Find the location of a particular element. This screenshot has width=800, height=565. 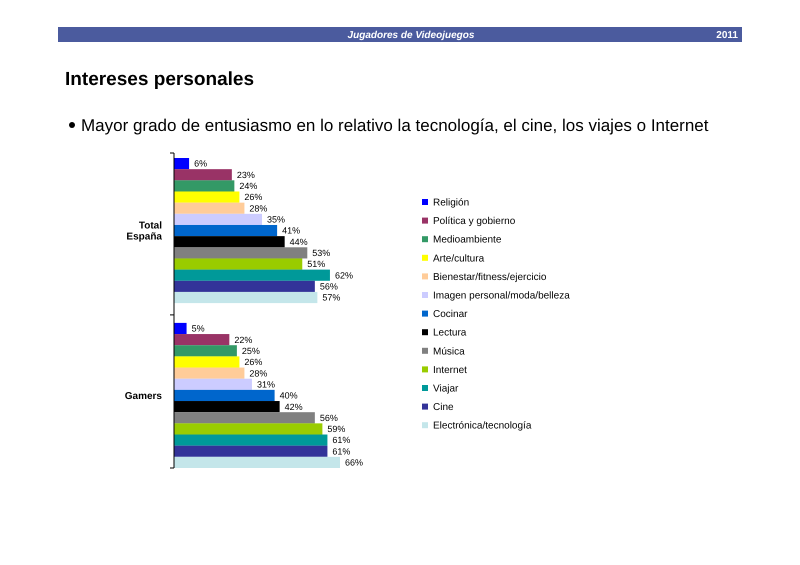

legend-label: Música is located at coordinates (449, 352).